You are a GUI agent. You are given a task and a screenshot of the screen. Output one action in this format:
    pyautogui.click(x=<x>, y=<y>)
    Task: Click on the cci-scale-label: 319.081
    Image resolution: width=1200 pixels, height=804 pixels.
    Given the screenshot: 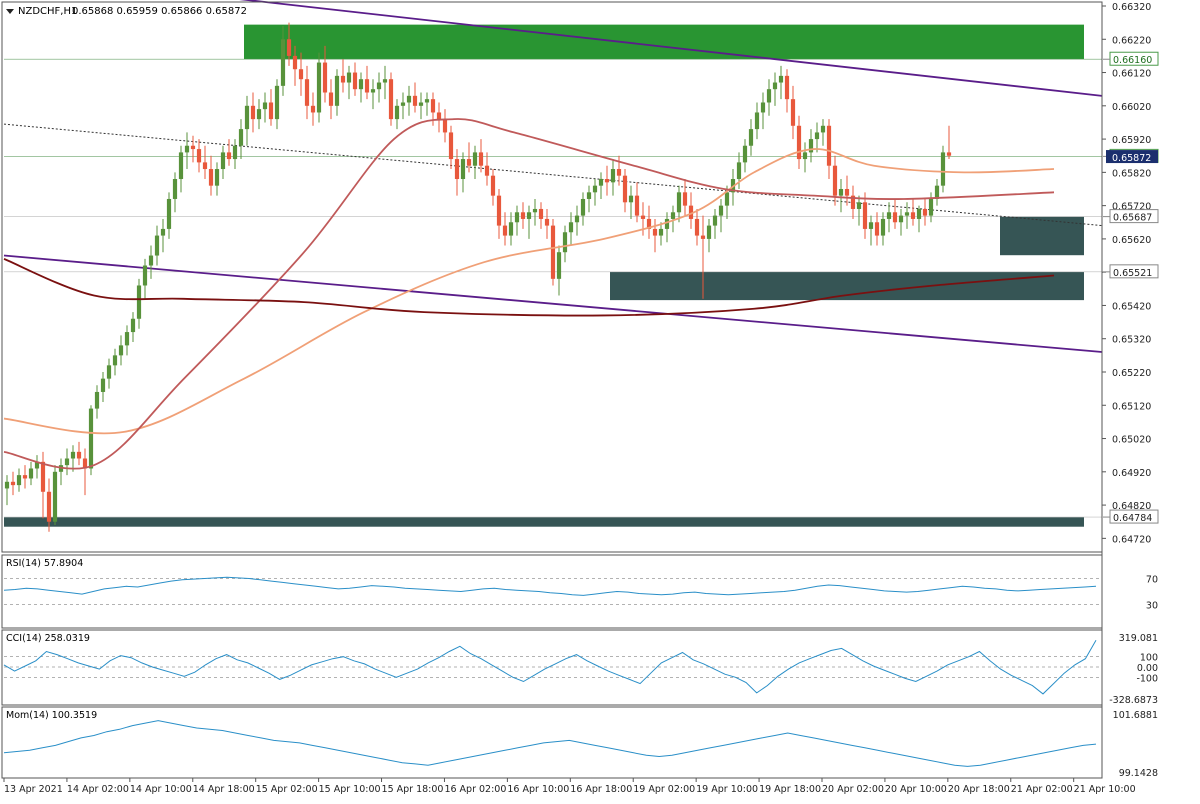 What is the action you would take?
    pyautogui.click(x=1138, y=638)
    